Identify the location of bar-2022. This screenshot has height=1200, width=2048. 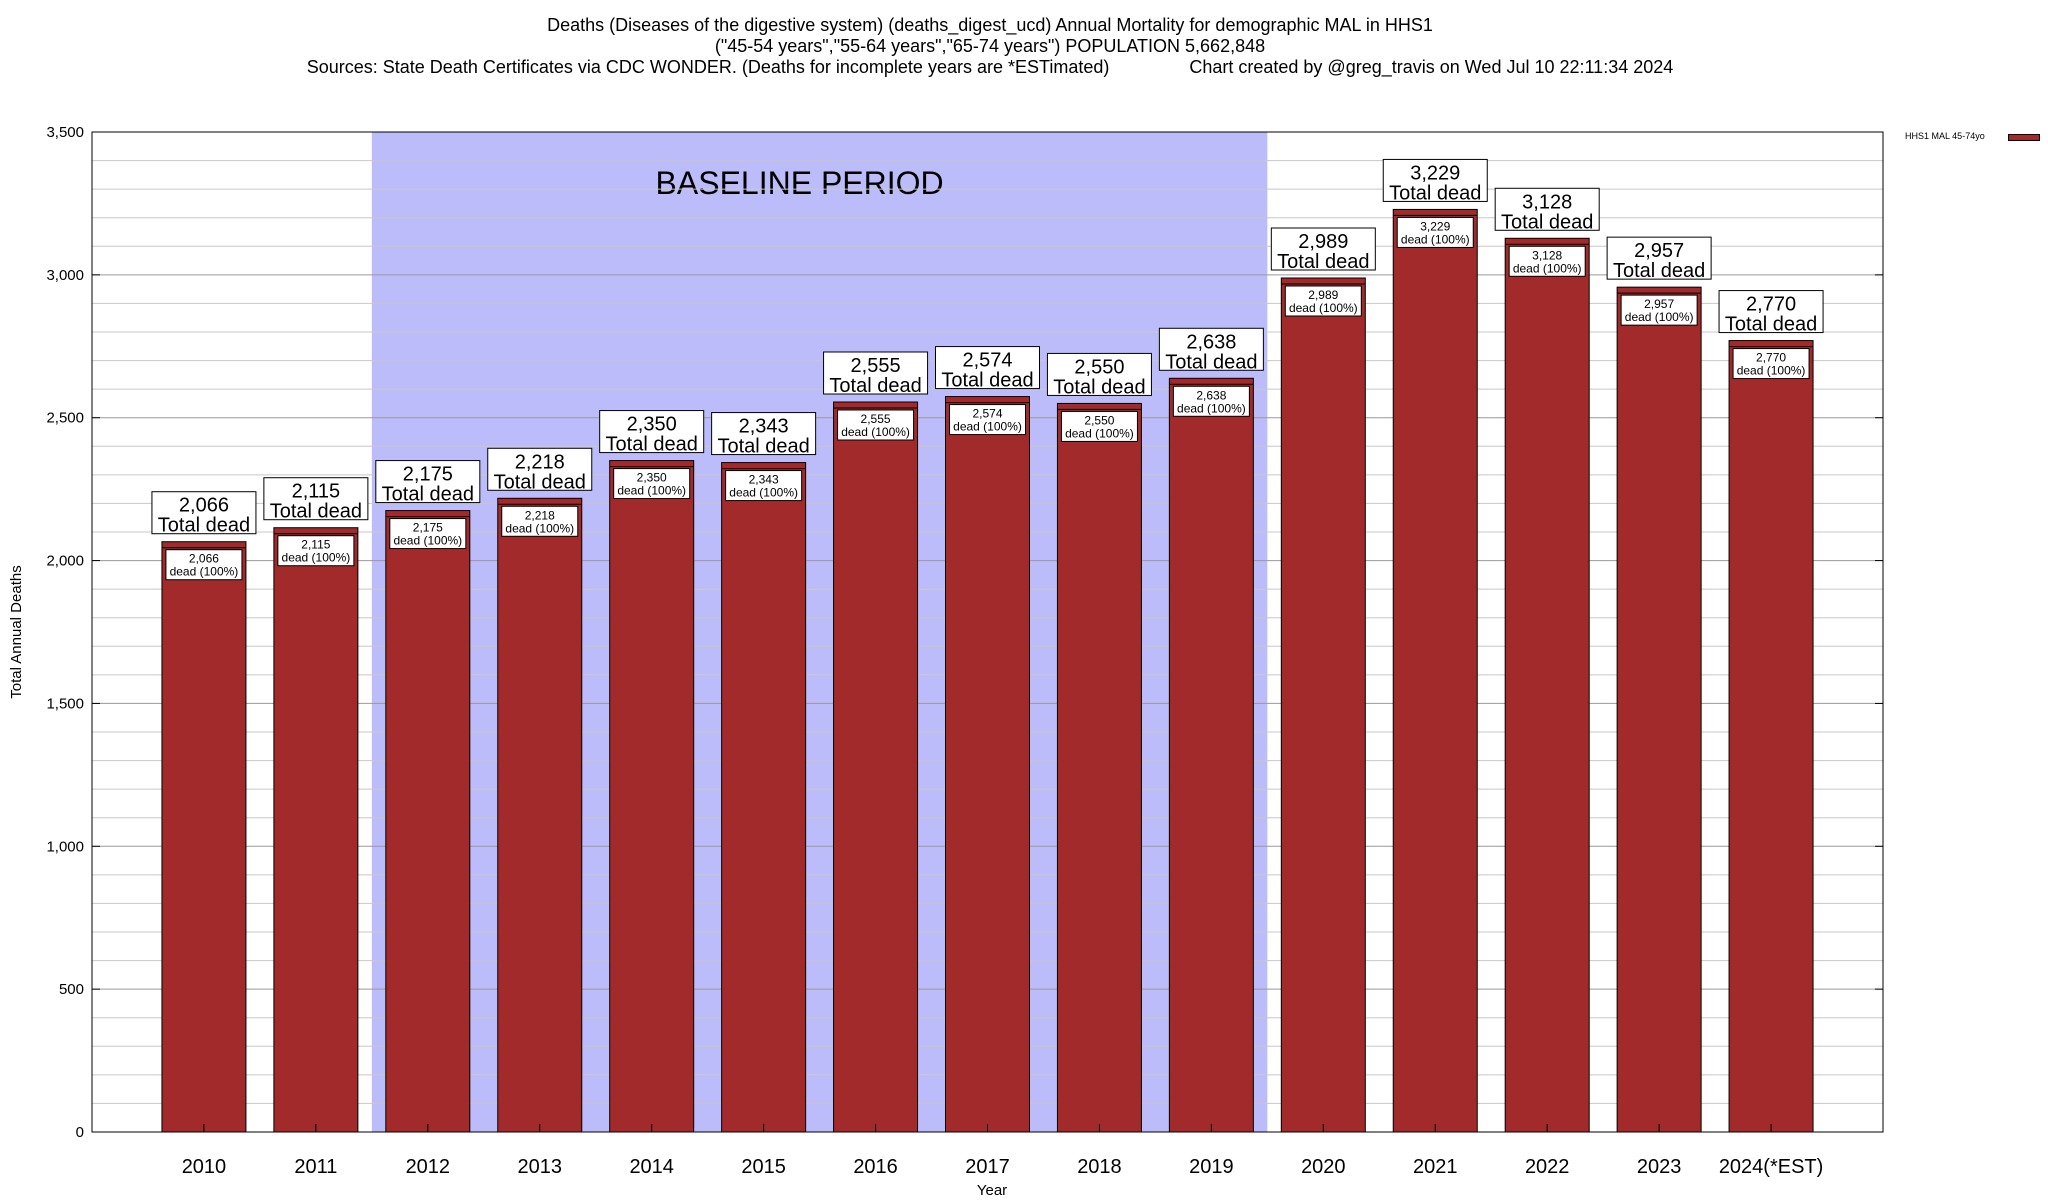
(1547, 685).